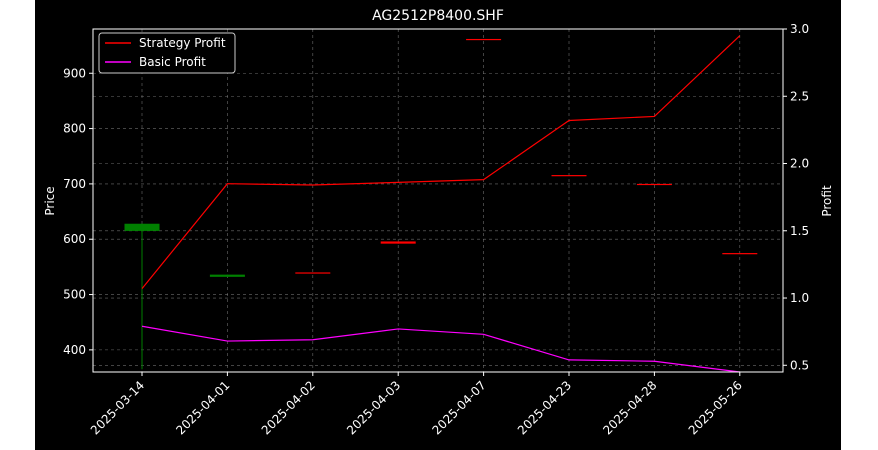 This screenshot has width=878, height=450. I want to click on x-tick-label: 2025-04-07, so click(459, 407).